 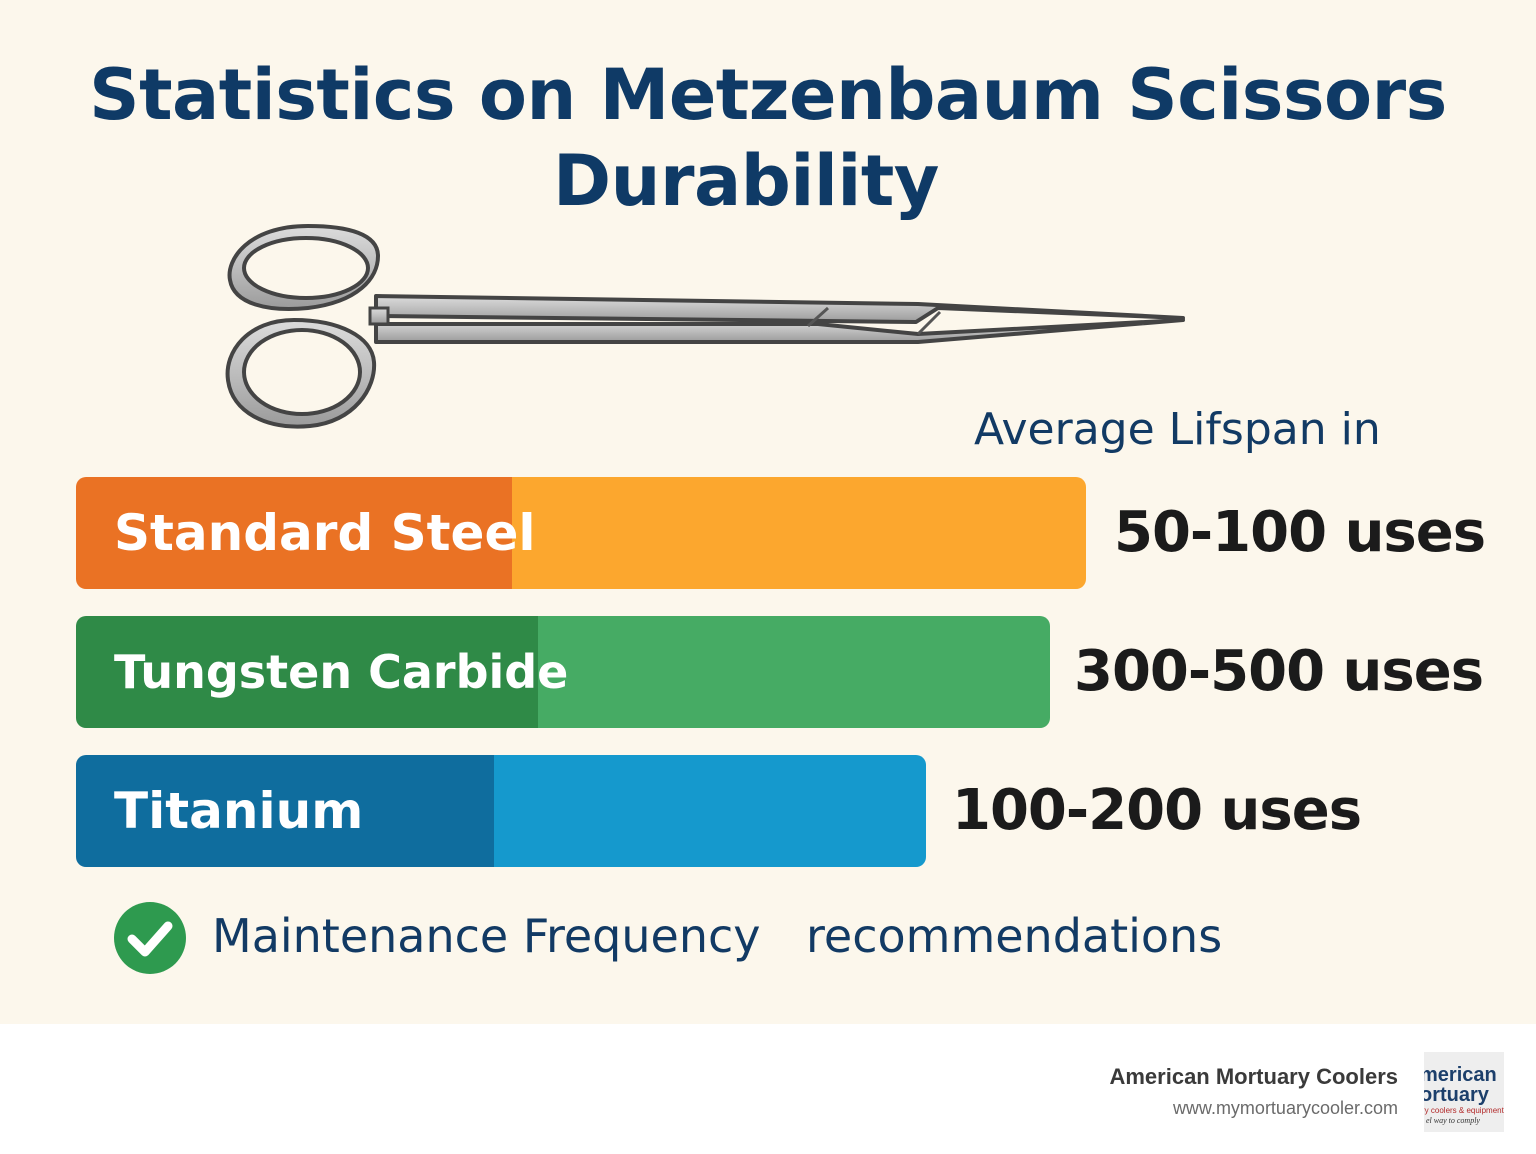 What do you see at coordinates (1177, 429) in the screenshot?
I see `value-axis-label: Average Lifspan in` at bounding box center [1177, 429].